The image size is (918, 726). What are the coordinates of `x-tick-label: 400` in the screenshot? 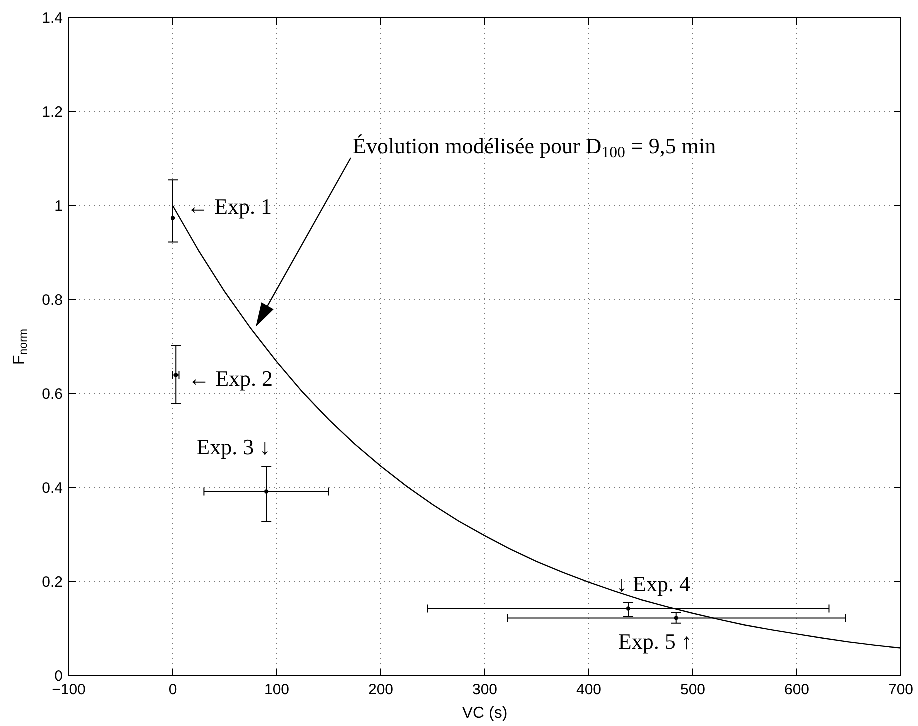 It's located at (589, 690).